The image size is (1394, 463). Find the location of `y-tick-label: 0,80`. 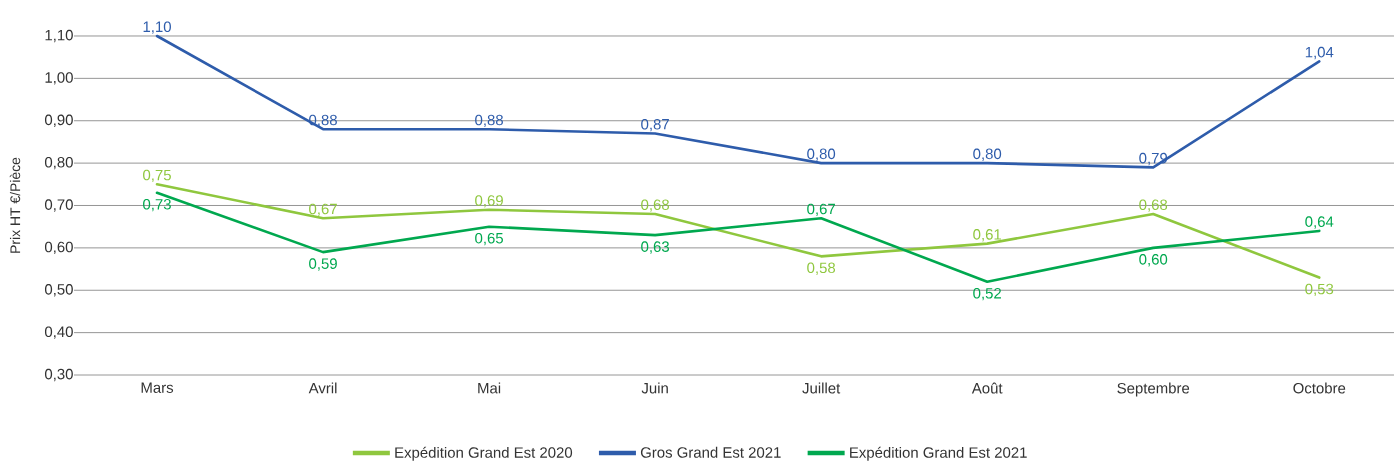

y-tick-label: 0,80 is located at coordinates (58, 163).